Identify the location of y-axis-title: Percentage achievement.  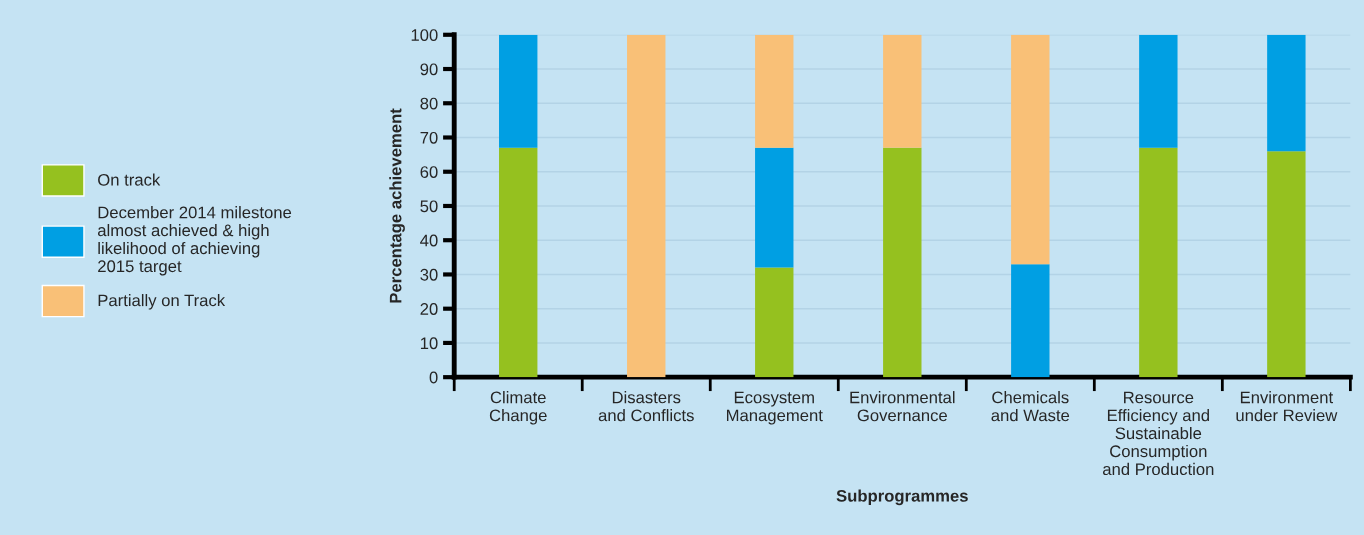
(397, 205).